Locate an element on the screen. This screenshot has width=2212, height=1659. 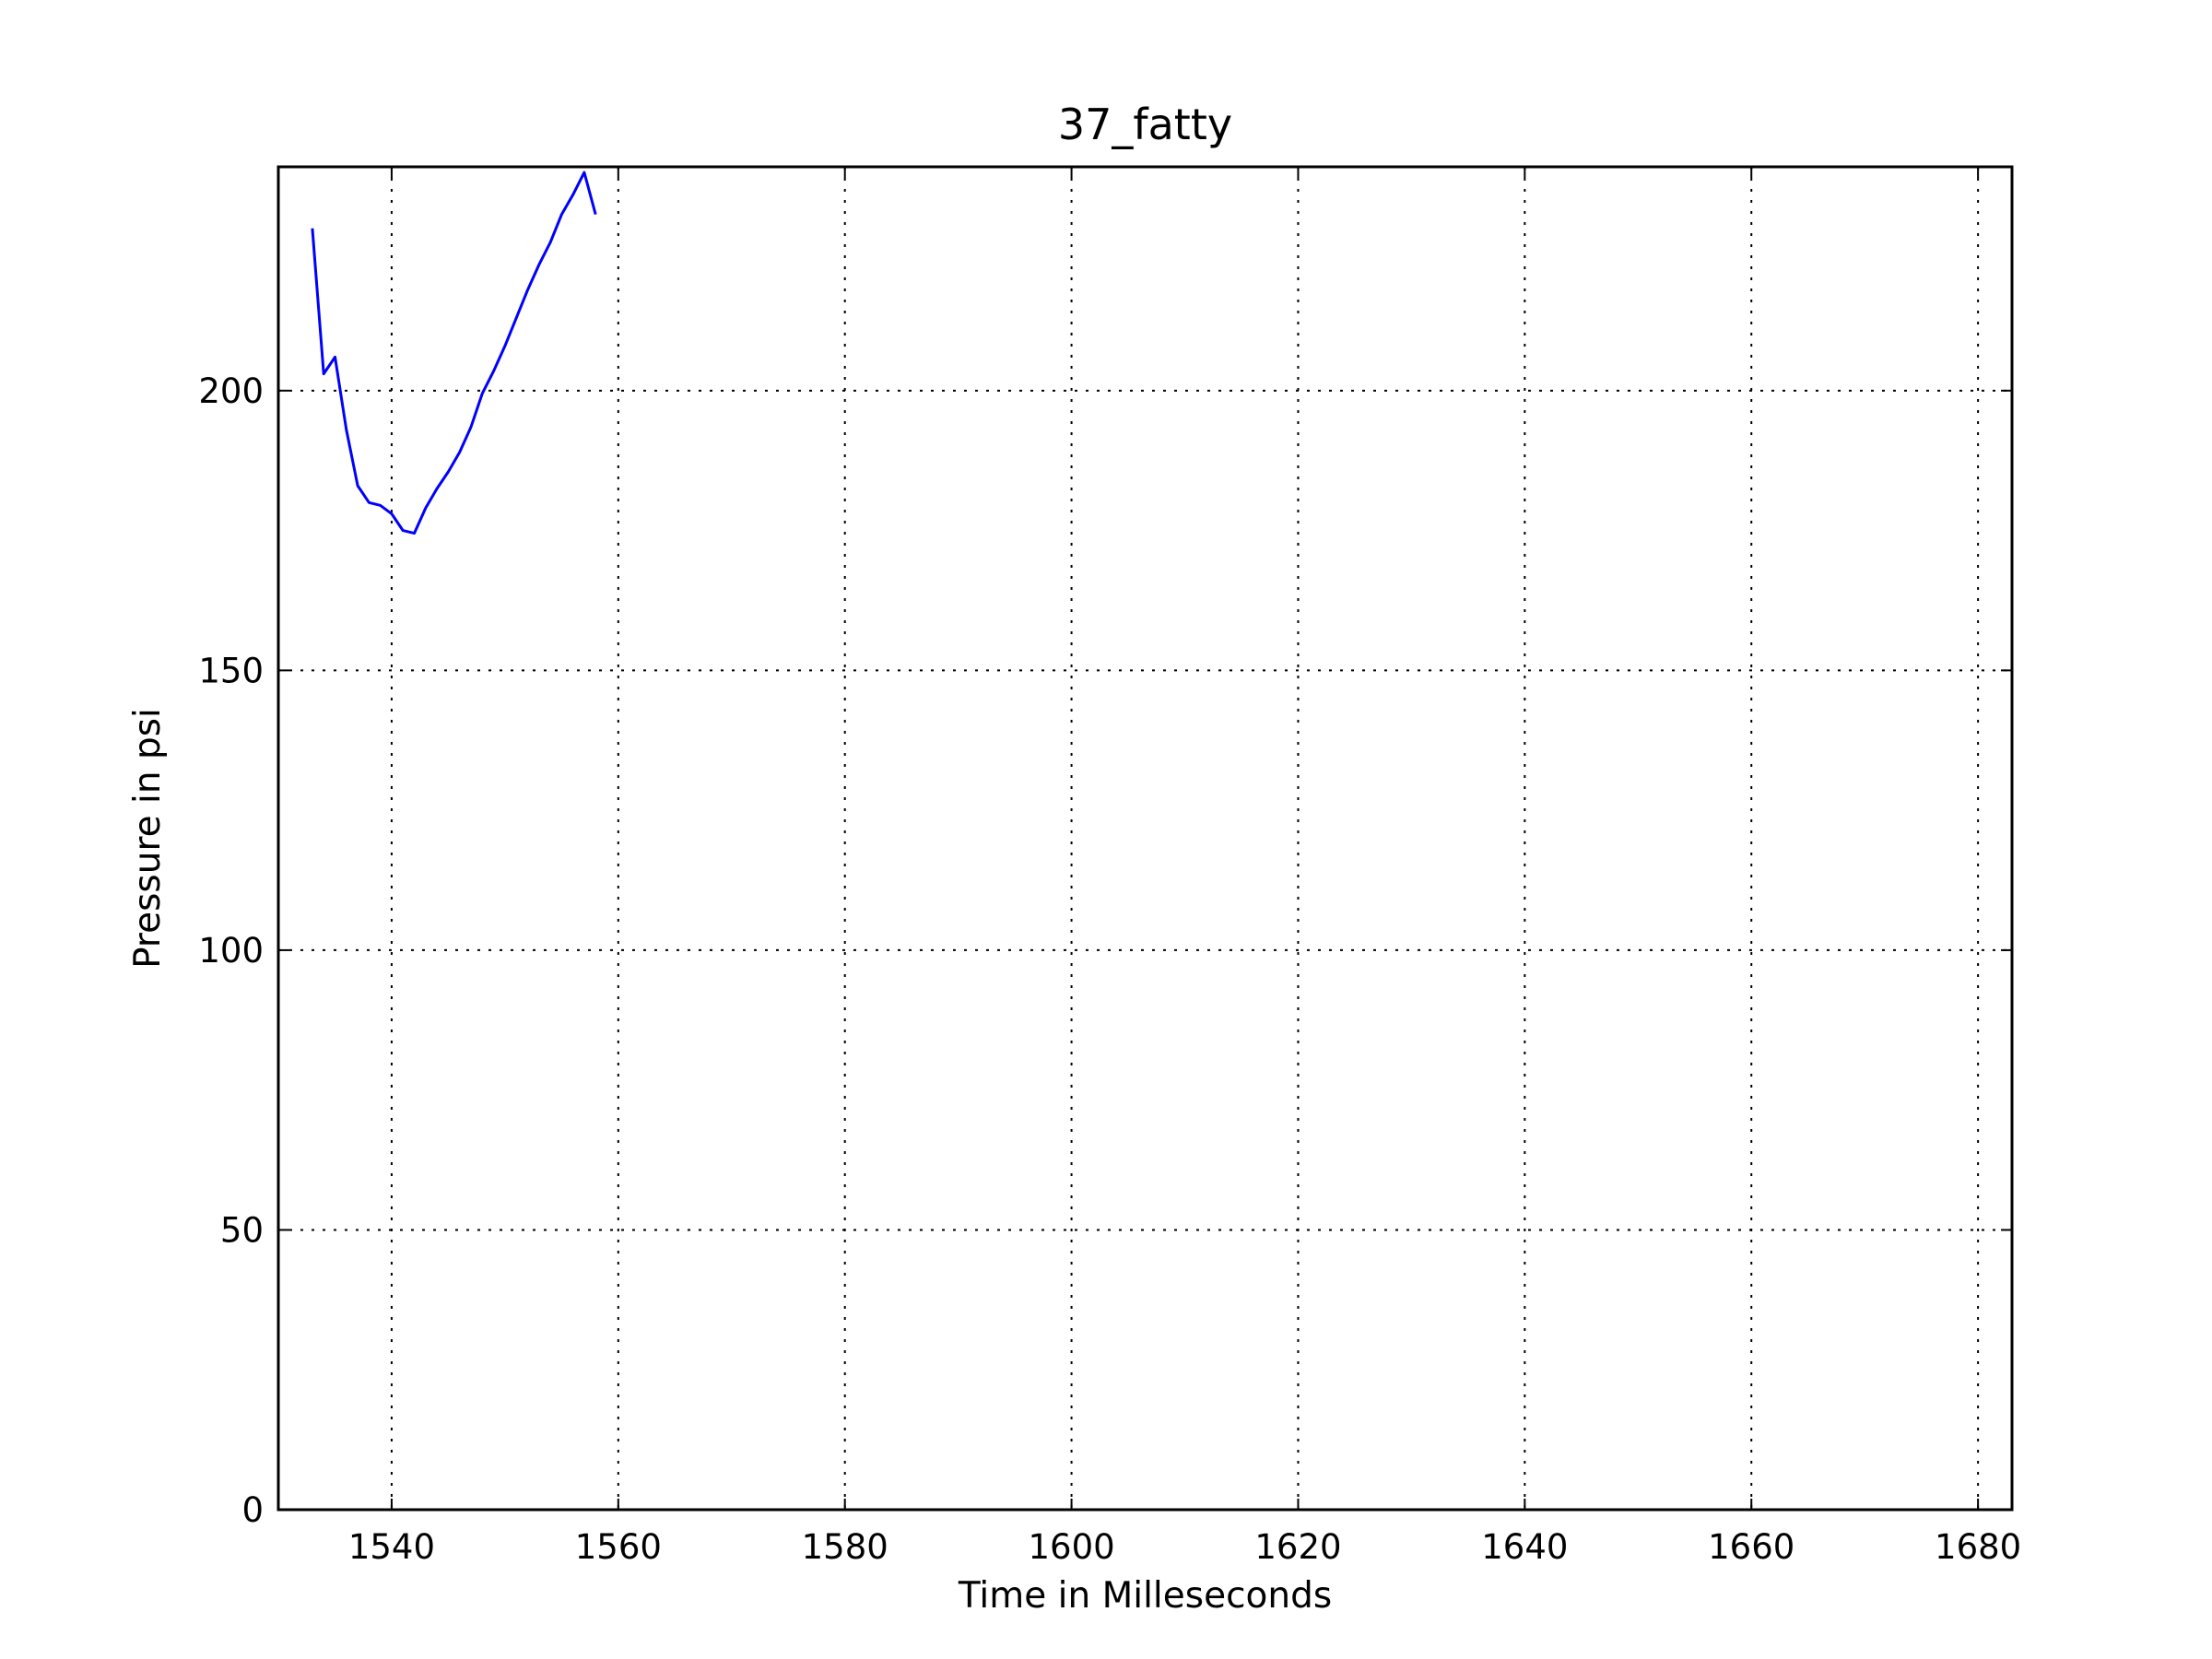
x-tick-label: 1660 is located at coordinates (1751, 1547).